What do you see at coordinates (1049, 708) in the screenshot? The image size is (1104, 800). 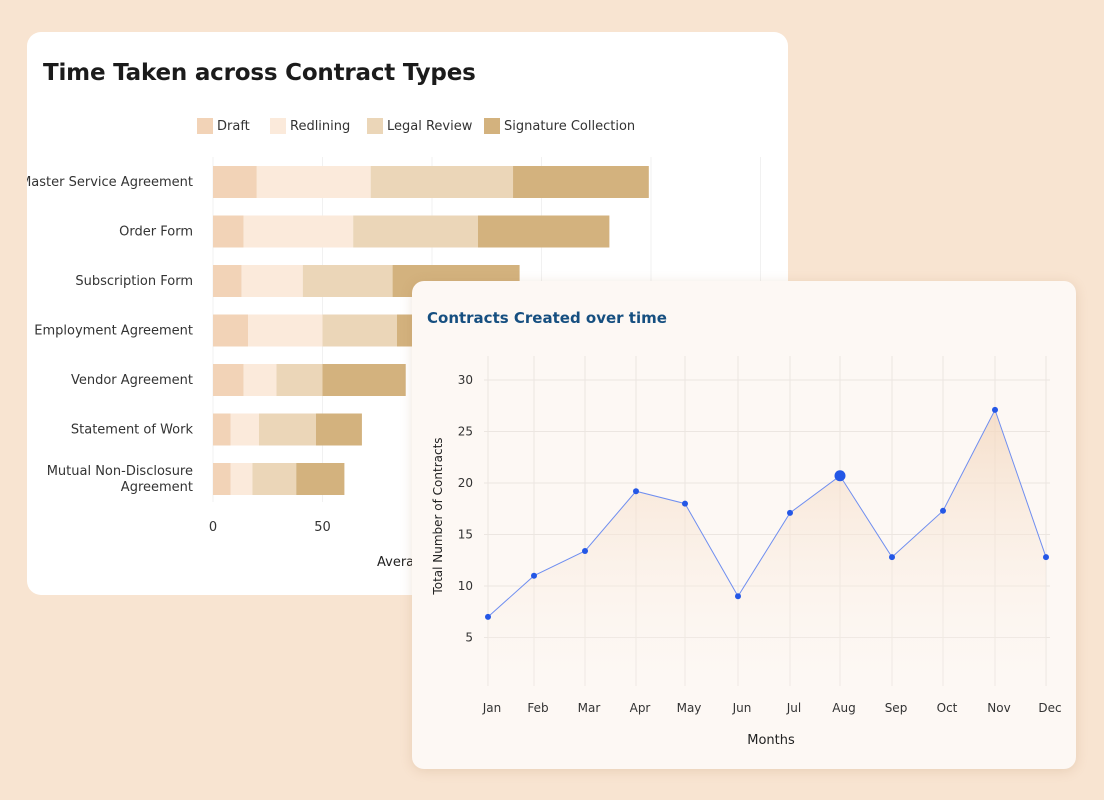 I see `line-x-tick-label: Dec` at bounding box center [1049, 708].